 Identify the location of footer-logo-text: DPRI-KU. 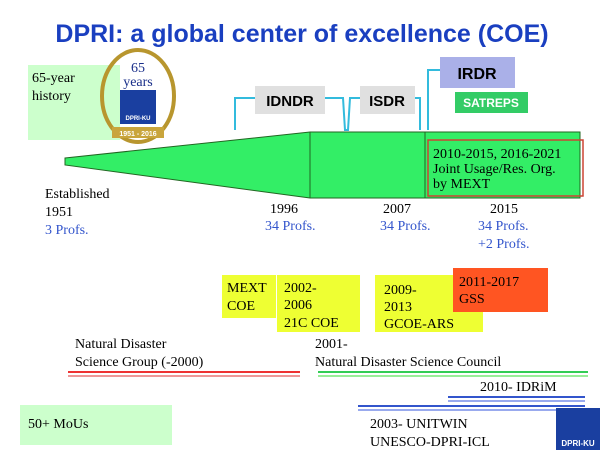
(578, 443).